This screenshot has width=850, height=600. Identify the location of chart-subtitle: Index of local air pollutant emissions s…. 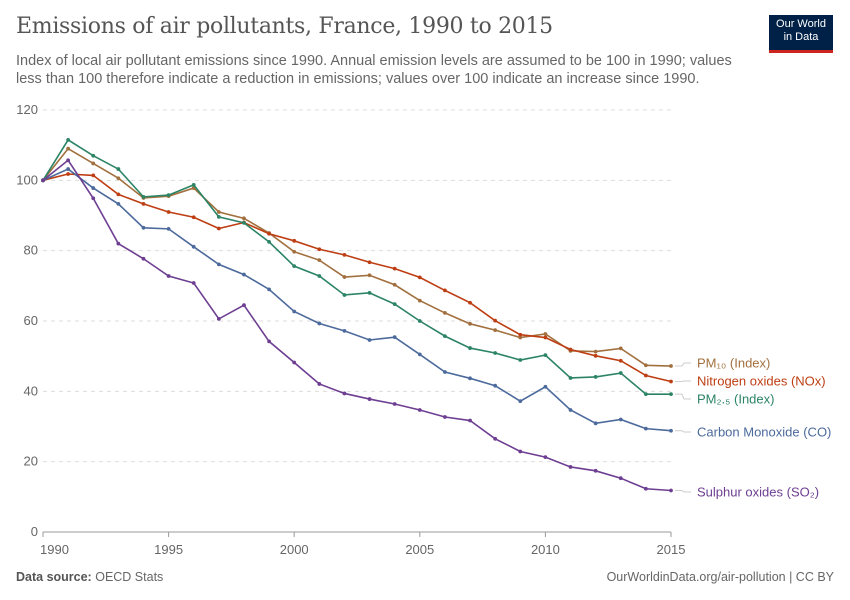
(374, 70).